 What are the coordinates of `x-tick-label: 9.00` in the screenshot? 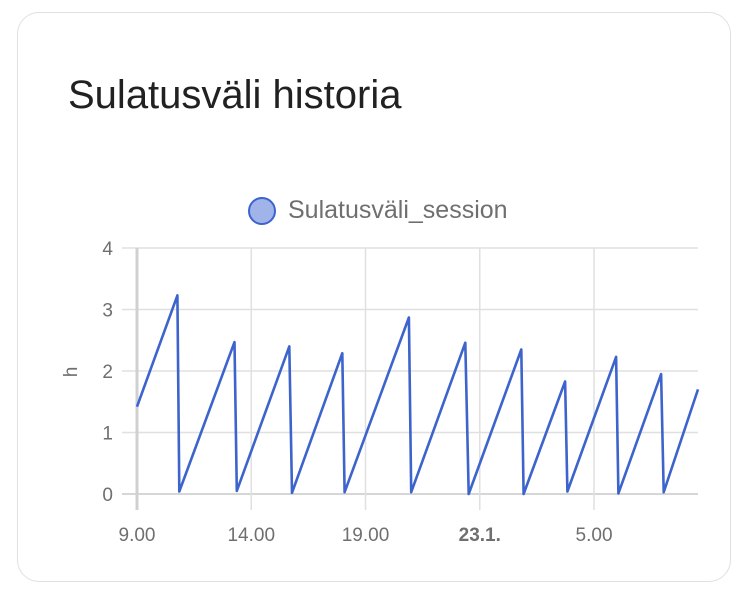 It's located at (137, 535).